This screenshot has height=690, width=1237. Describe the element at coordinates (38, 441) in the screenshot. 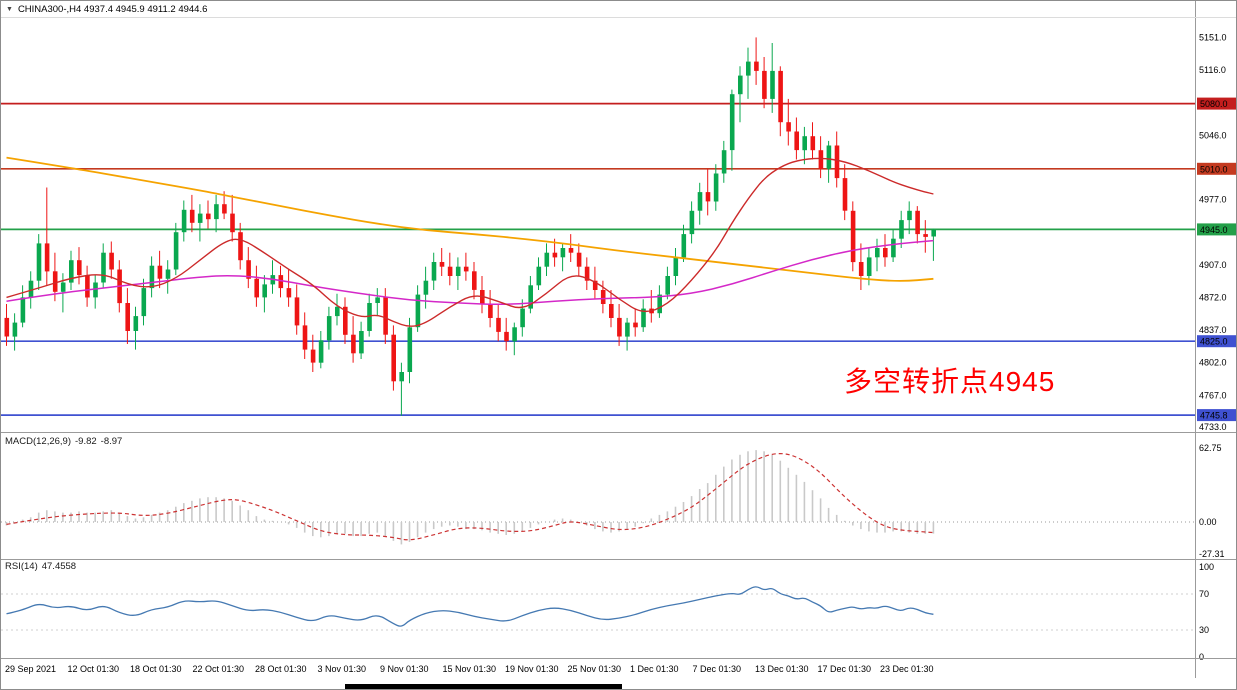

I see `macd-name: MACD(12,26,9)` at that location.